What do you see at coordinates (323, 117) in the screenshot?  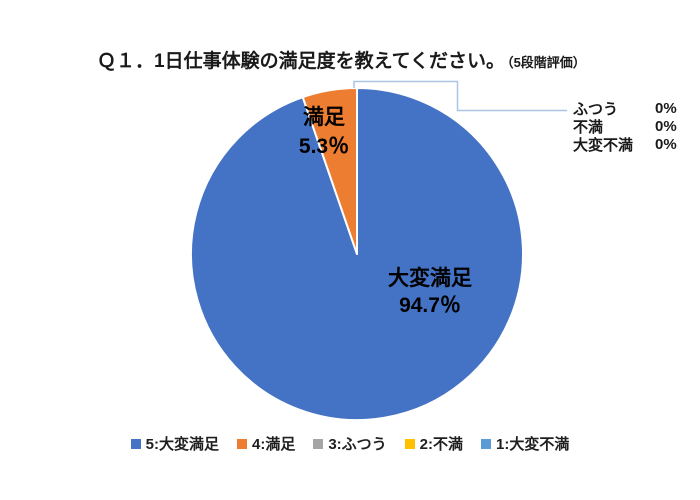 I see `slice-label-satisfied-name: 満足` at bounding box center [323, 117].